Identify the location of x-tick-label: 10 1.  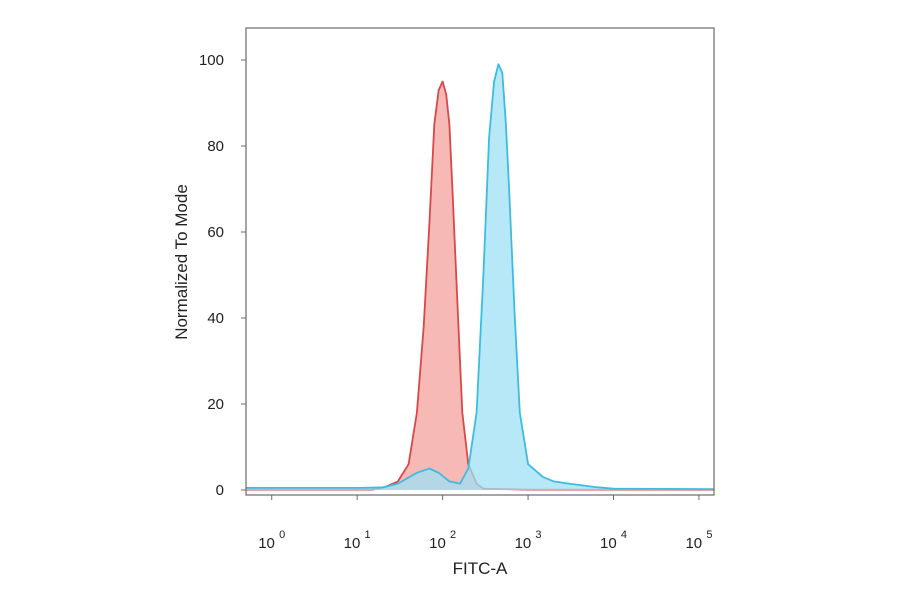
(357, 540).